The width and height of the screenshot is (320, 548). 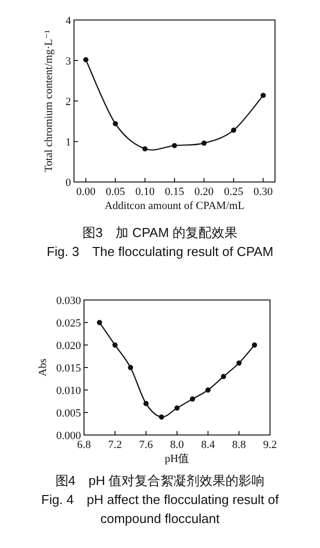 What do you see at coordinates (69, 391) in the screenshot?
I see `y-tick-label: 0.010` at bounding box center [69, 391].